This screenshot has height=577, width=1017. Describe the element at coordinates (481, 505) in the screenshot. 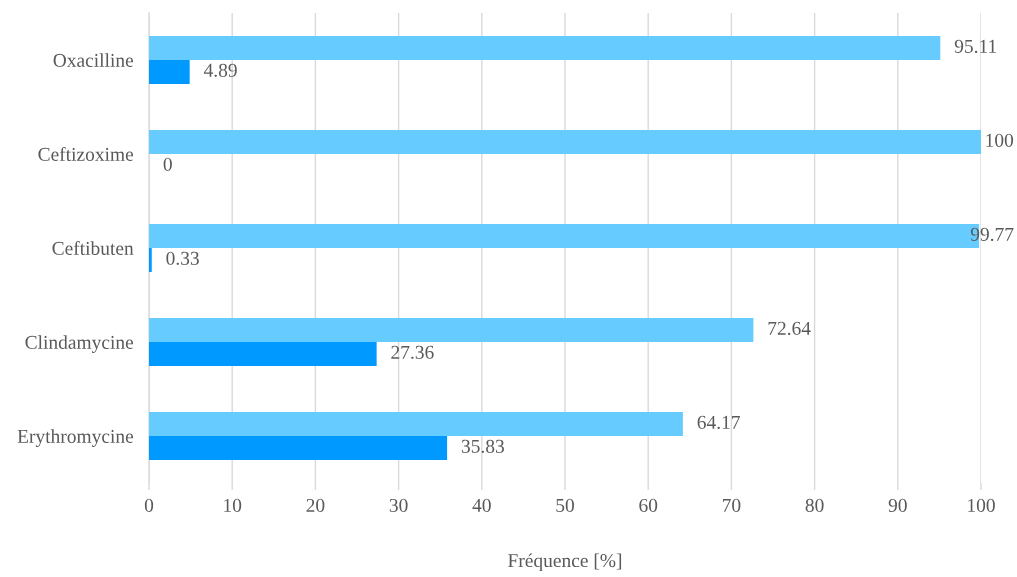

I see `x-tick-label: 40` at that location.